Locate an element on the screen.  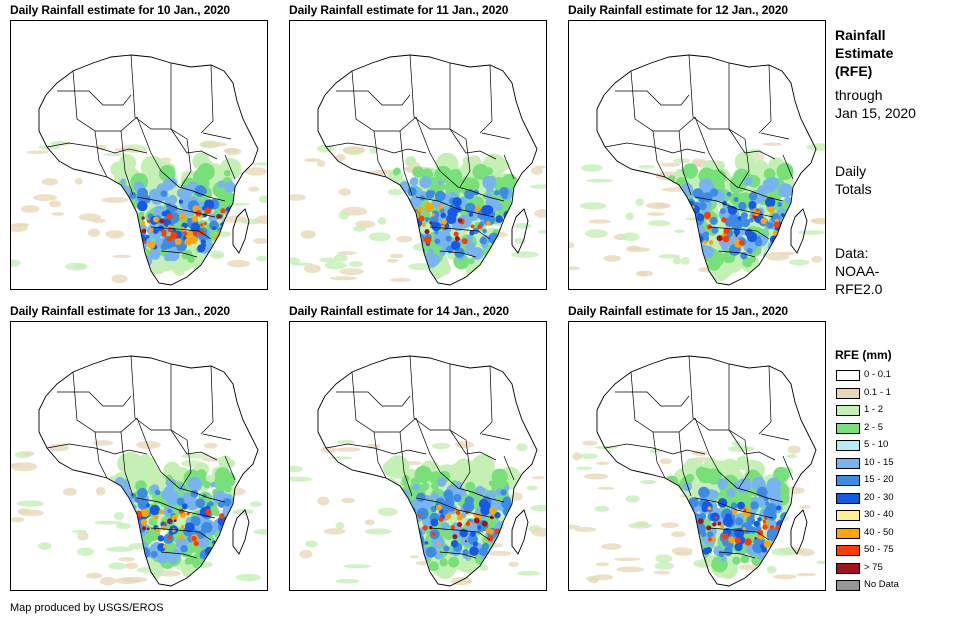
legend-item: 0 - 0.1 is located at coordinates (863, 377).